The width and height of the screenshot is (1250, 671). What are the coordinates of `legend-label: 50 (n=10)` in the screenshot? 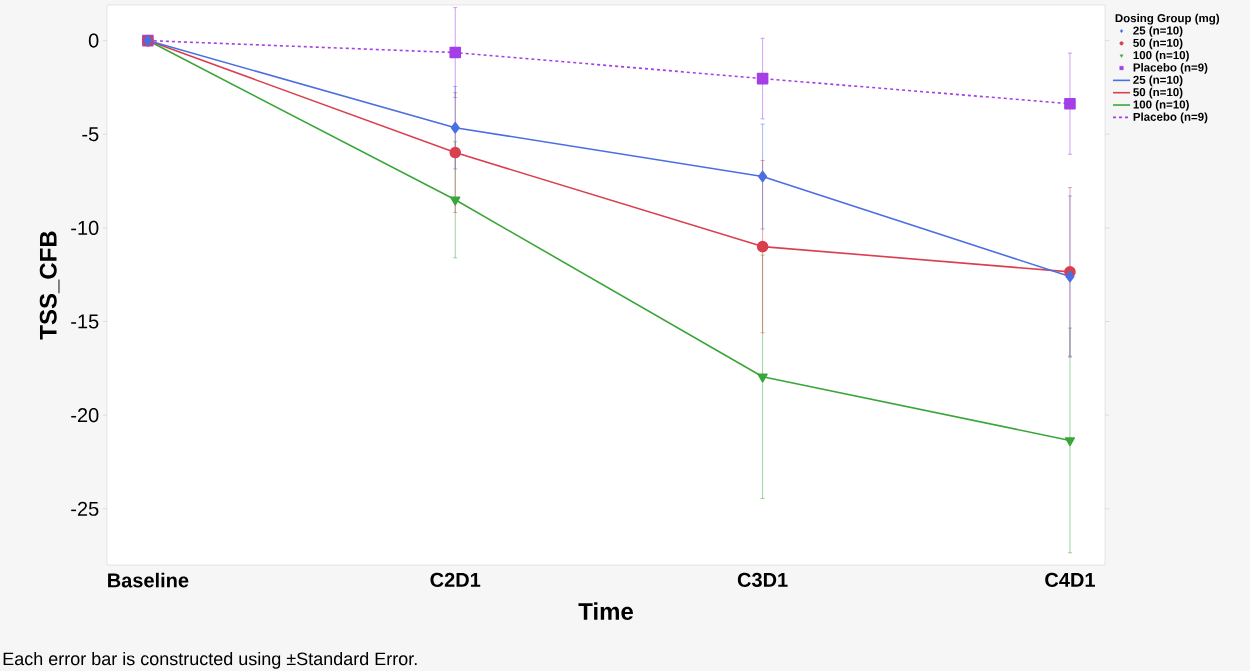 It's located at (1158, 44).